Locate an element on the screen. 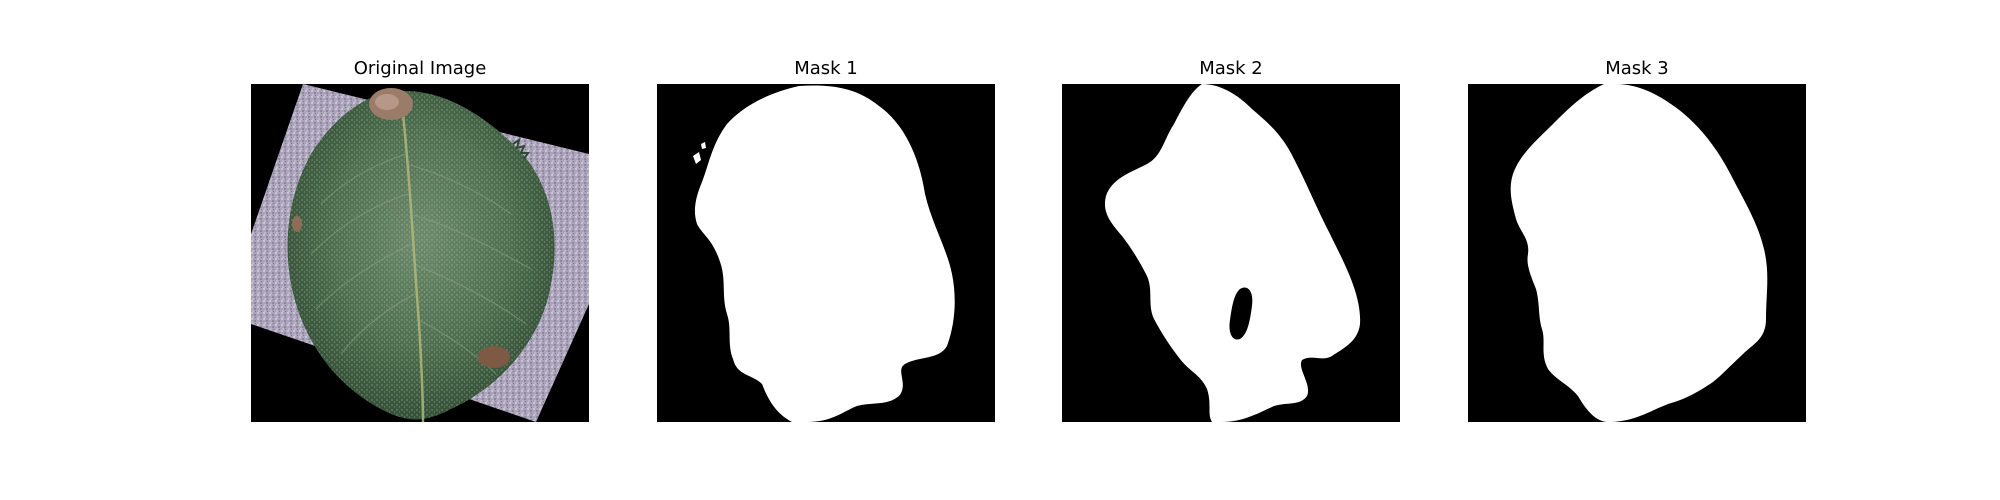  mask-1-shape is located at coordinates (826, 253).